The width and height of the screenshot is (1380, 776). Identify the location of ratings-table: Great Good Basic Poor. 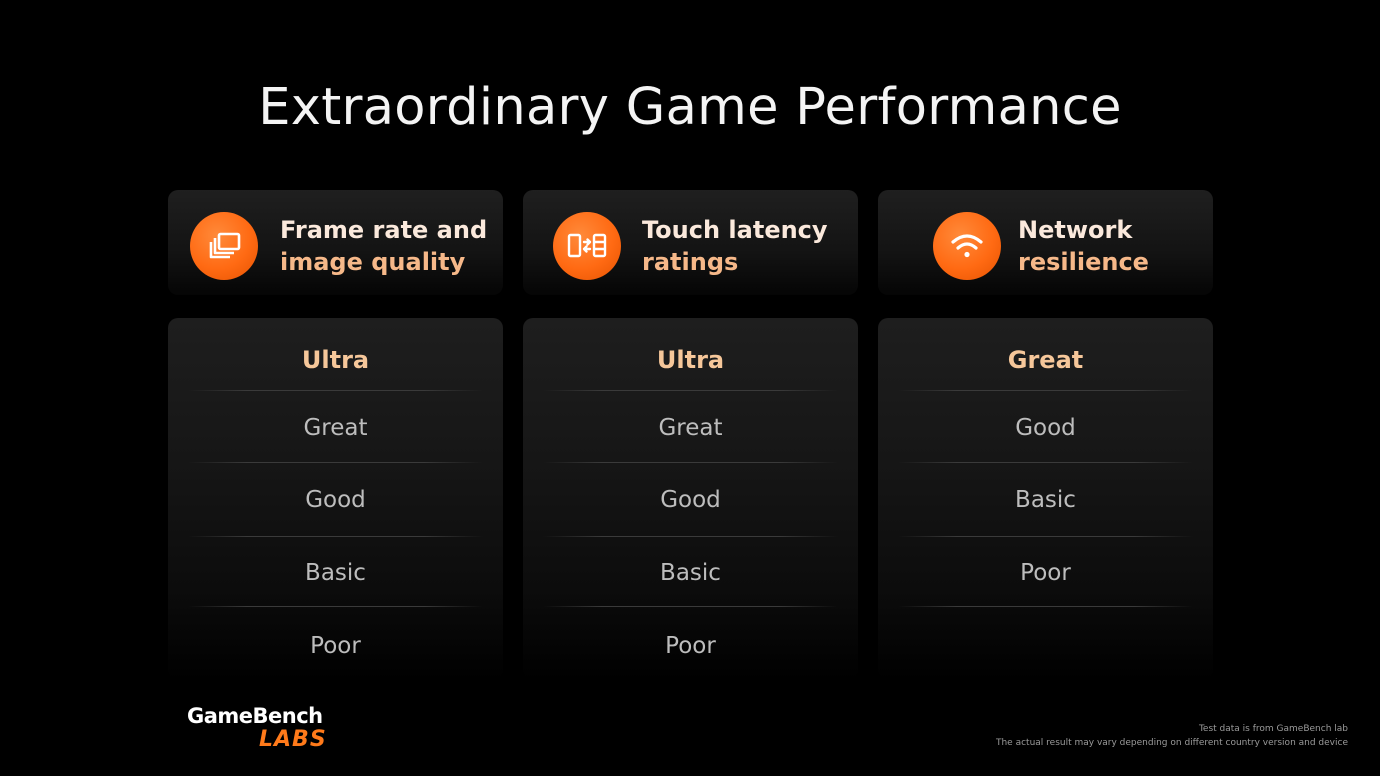
(1045, 499).